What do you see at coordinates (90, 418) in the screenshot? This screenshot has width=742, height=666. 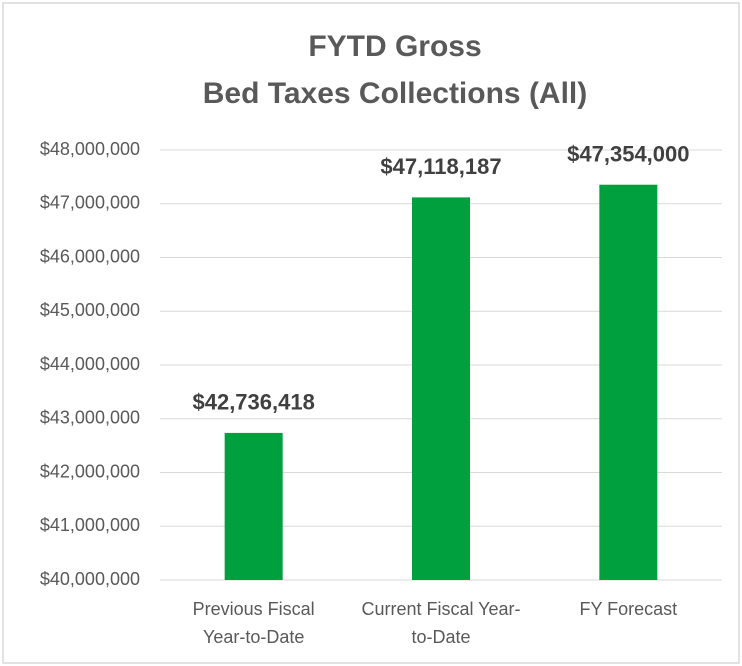 I see `y-tick-label: $43,000,000` at bounding box center [90, 418].